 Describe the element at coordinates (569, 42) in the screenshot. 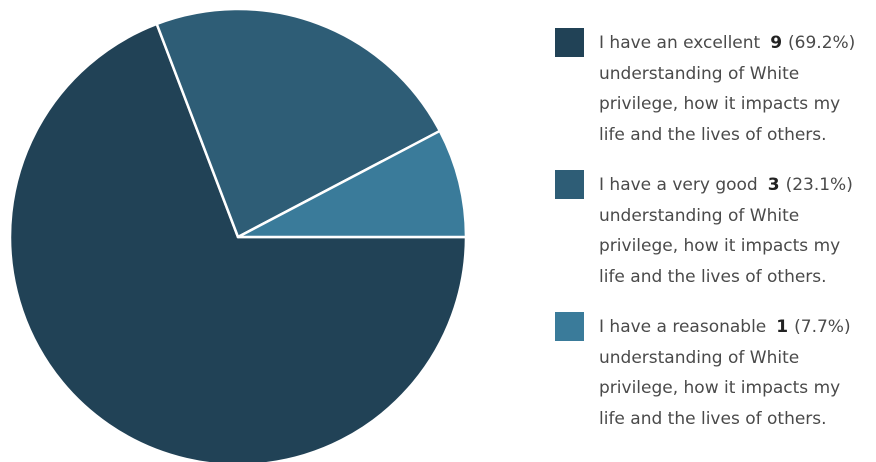

I see `legend-swatch-excellent` at that location.